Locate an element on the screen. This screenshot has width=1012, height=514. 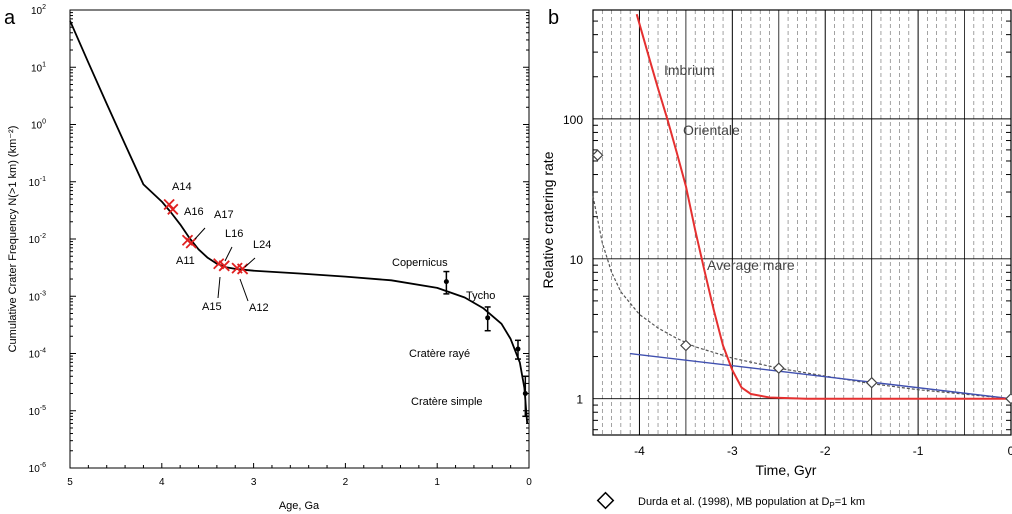
annotation-imbrium: Imbrium is located at coordinates (689, 70).